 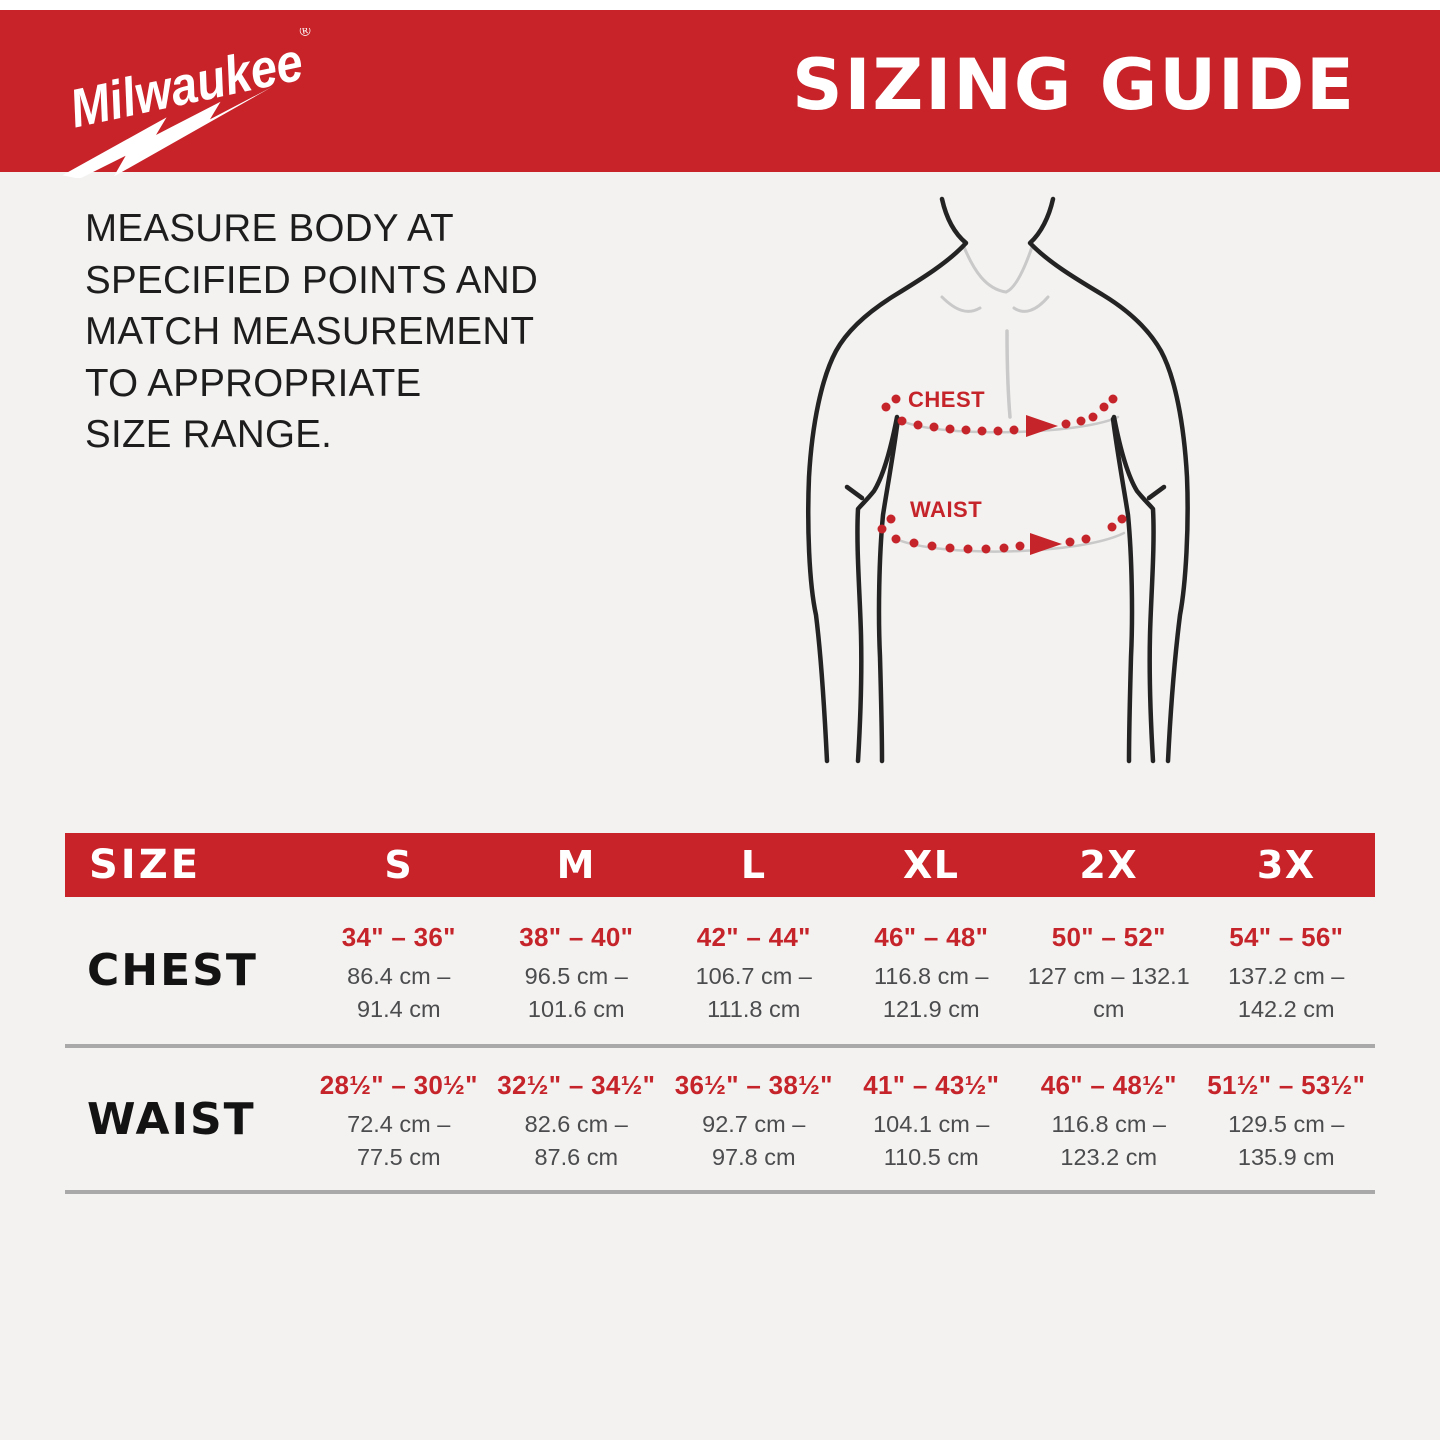 I want to click on column-header-3x: 3X, so click(x=1286, y=865).